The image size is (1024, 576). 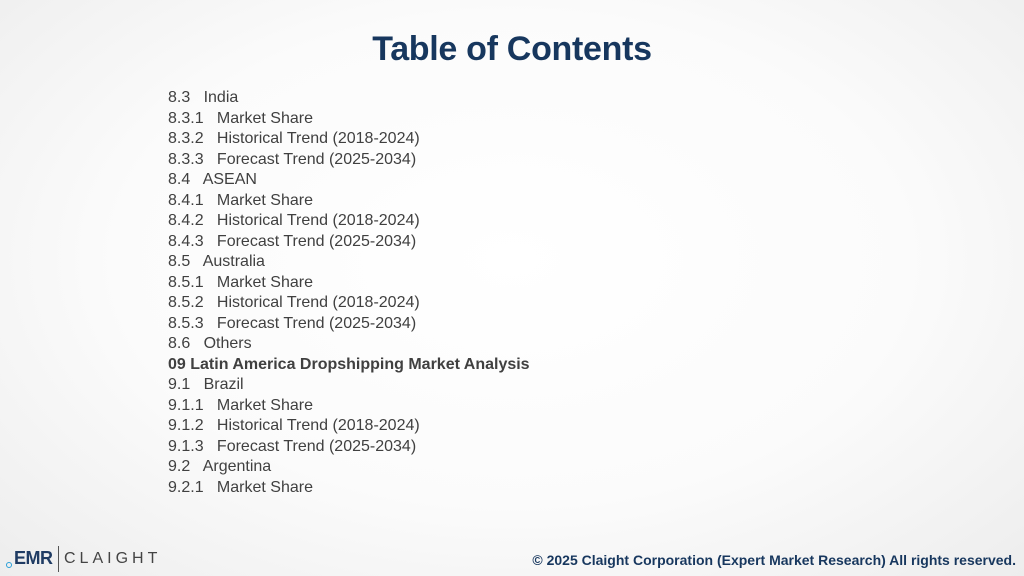 I want to click on toc-item: 8.3.1 Market Share, so click(x=240, y=118).